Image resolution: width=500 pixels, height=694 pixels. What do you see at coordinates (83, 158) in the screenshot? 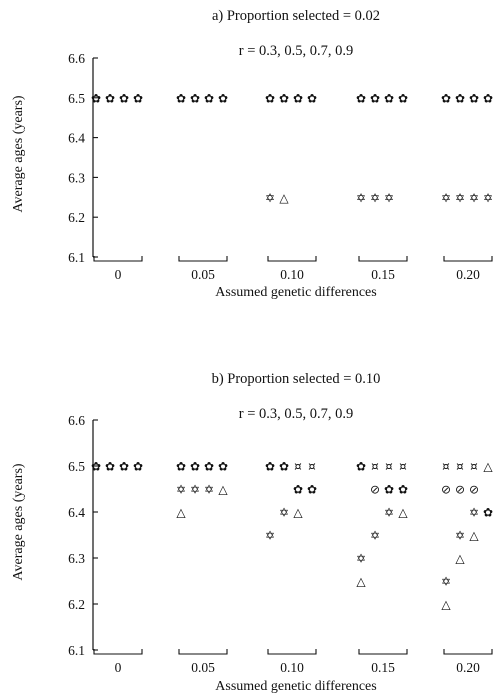
I see `panel-a-ticks: 6.1 6.2 6.3 6.4 6.5 6.6` at bounding box center [83, 158].